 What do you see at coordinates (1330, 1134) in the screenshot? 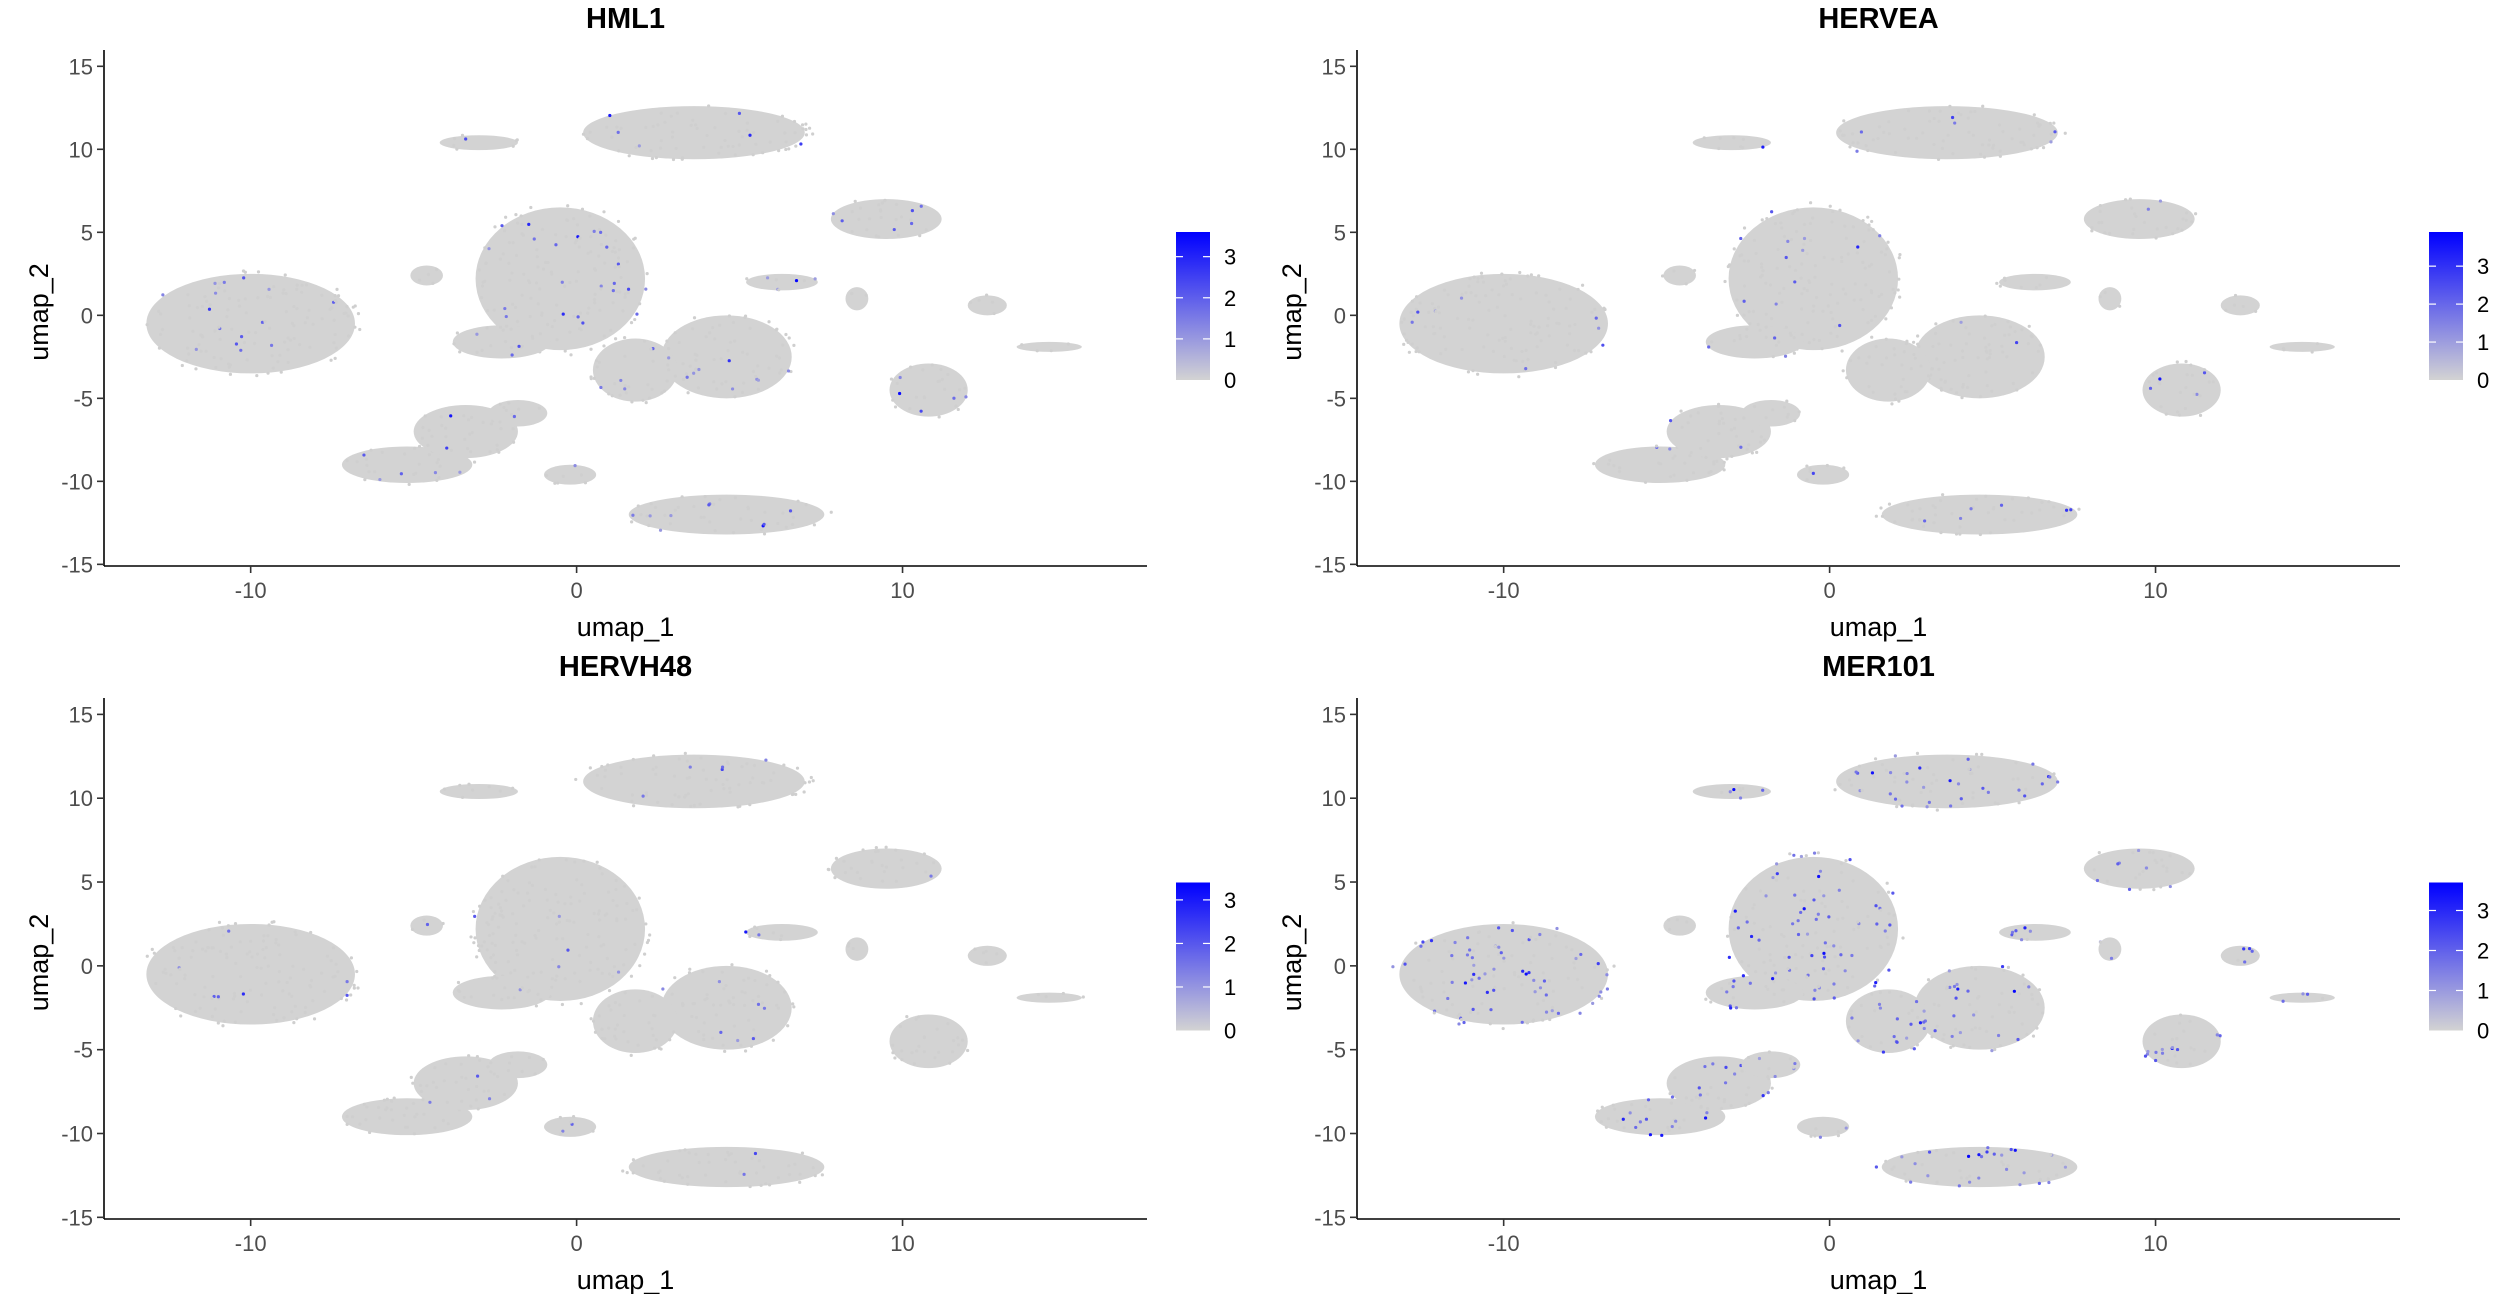
I see `y-tick-label: -10` at bounding box center [1330, 1134].